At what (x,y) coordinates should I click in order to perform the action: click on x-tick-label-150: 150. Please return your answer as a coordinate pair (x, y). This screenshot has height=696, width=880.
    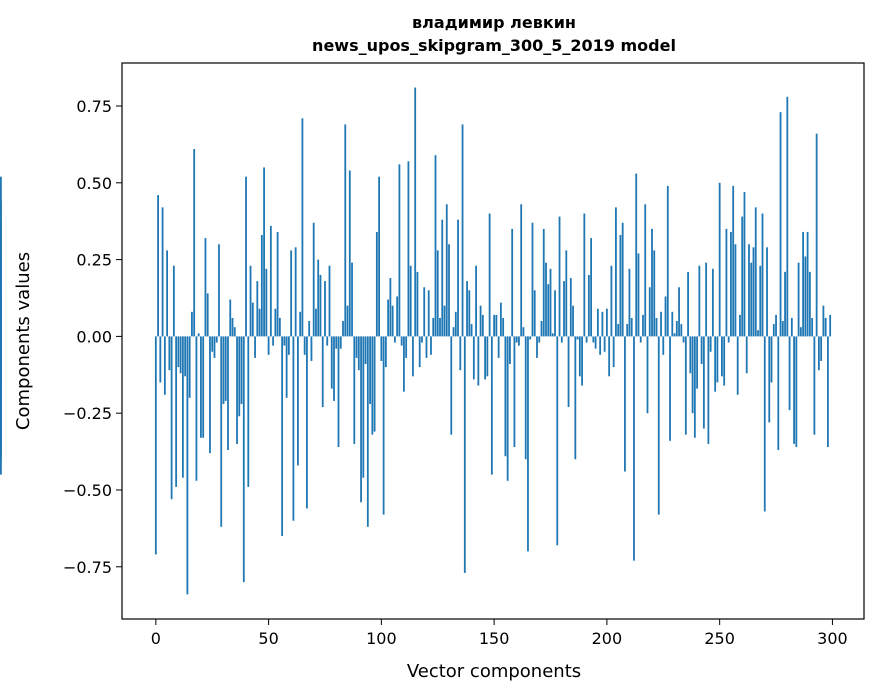
    Looking at the image, I should click on (494, 638).